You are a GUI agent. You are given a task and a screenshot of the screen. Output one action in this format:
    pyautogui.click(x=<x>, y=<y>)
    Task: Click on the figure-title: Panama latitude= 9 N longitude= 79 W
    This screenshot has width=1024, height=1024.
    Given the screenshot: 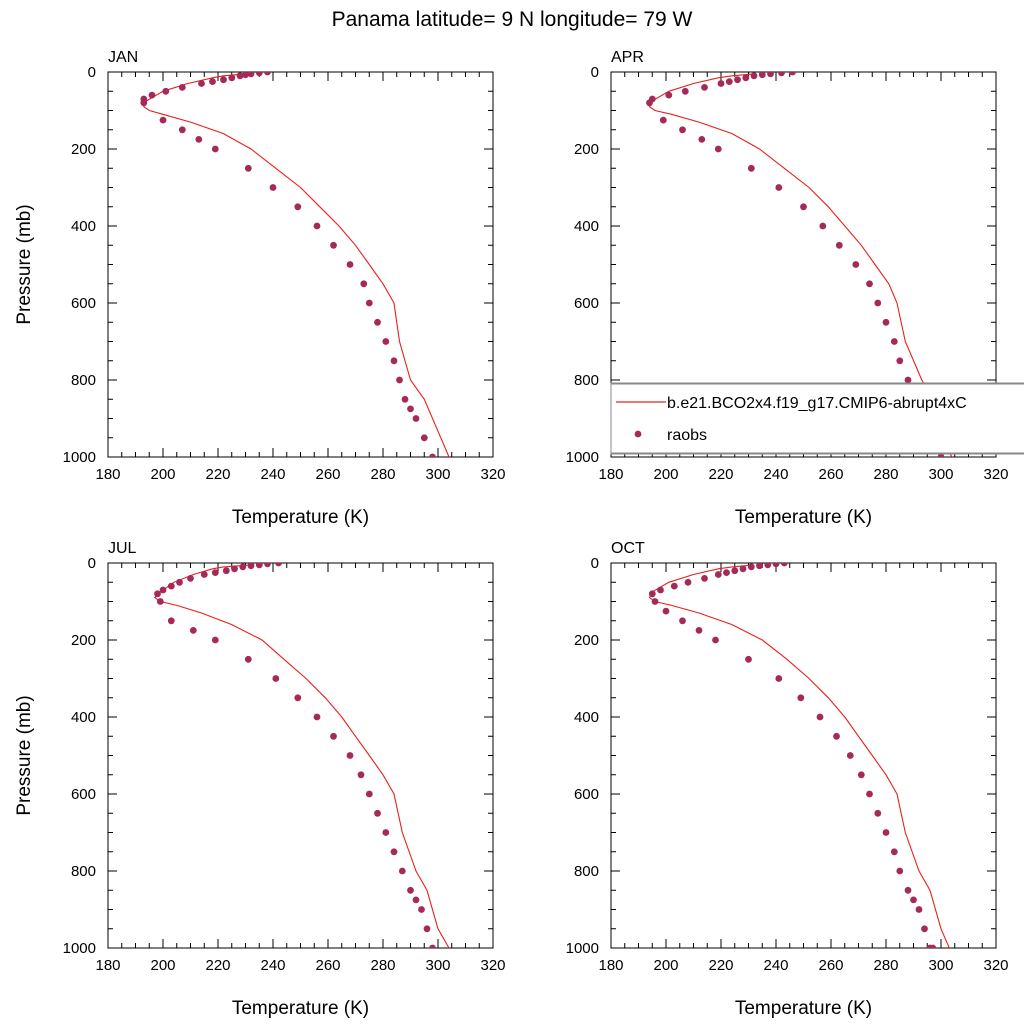 What is the action you would take?
    pyautogui.click(x=512, y=19)
    